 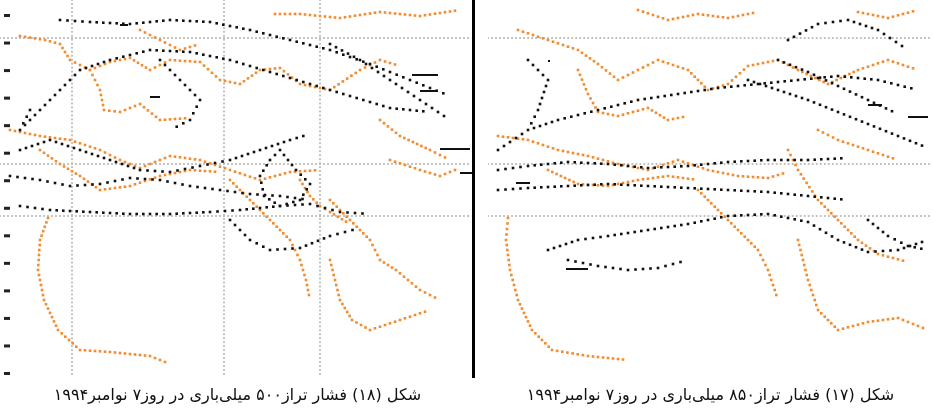 I want to click on coastline, so click(x=620, y=178).